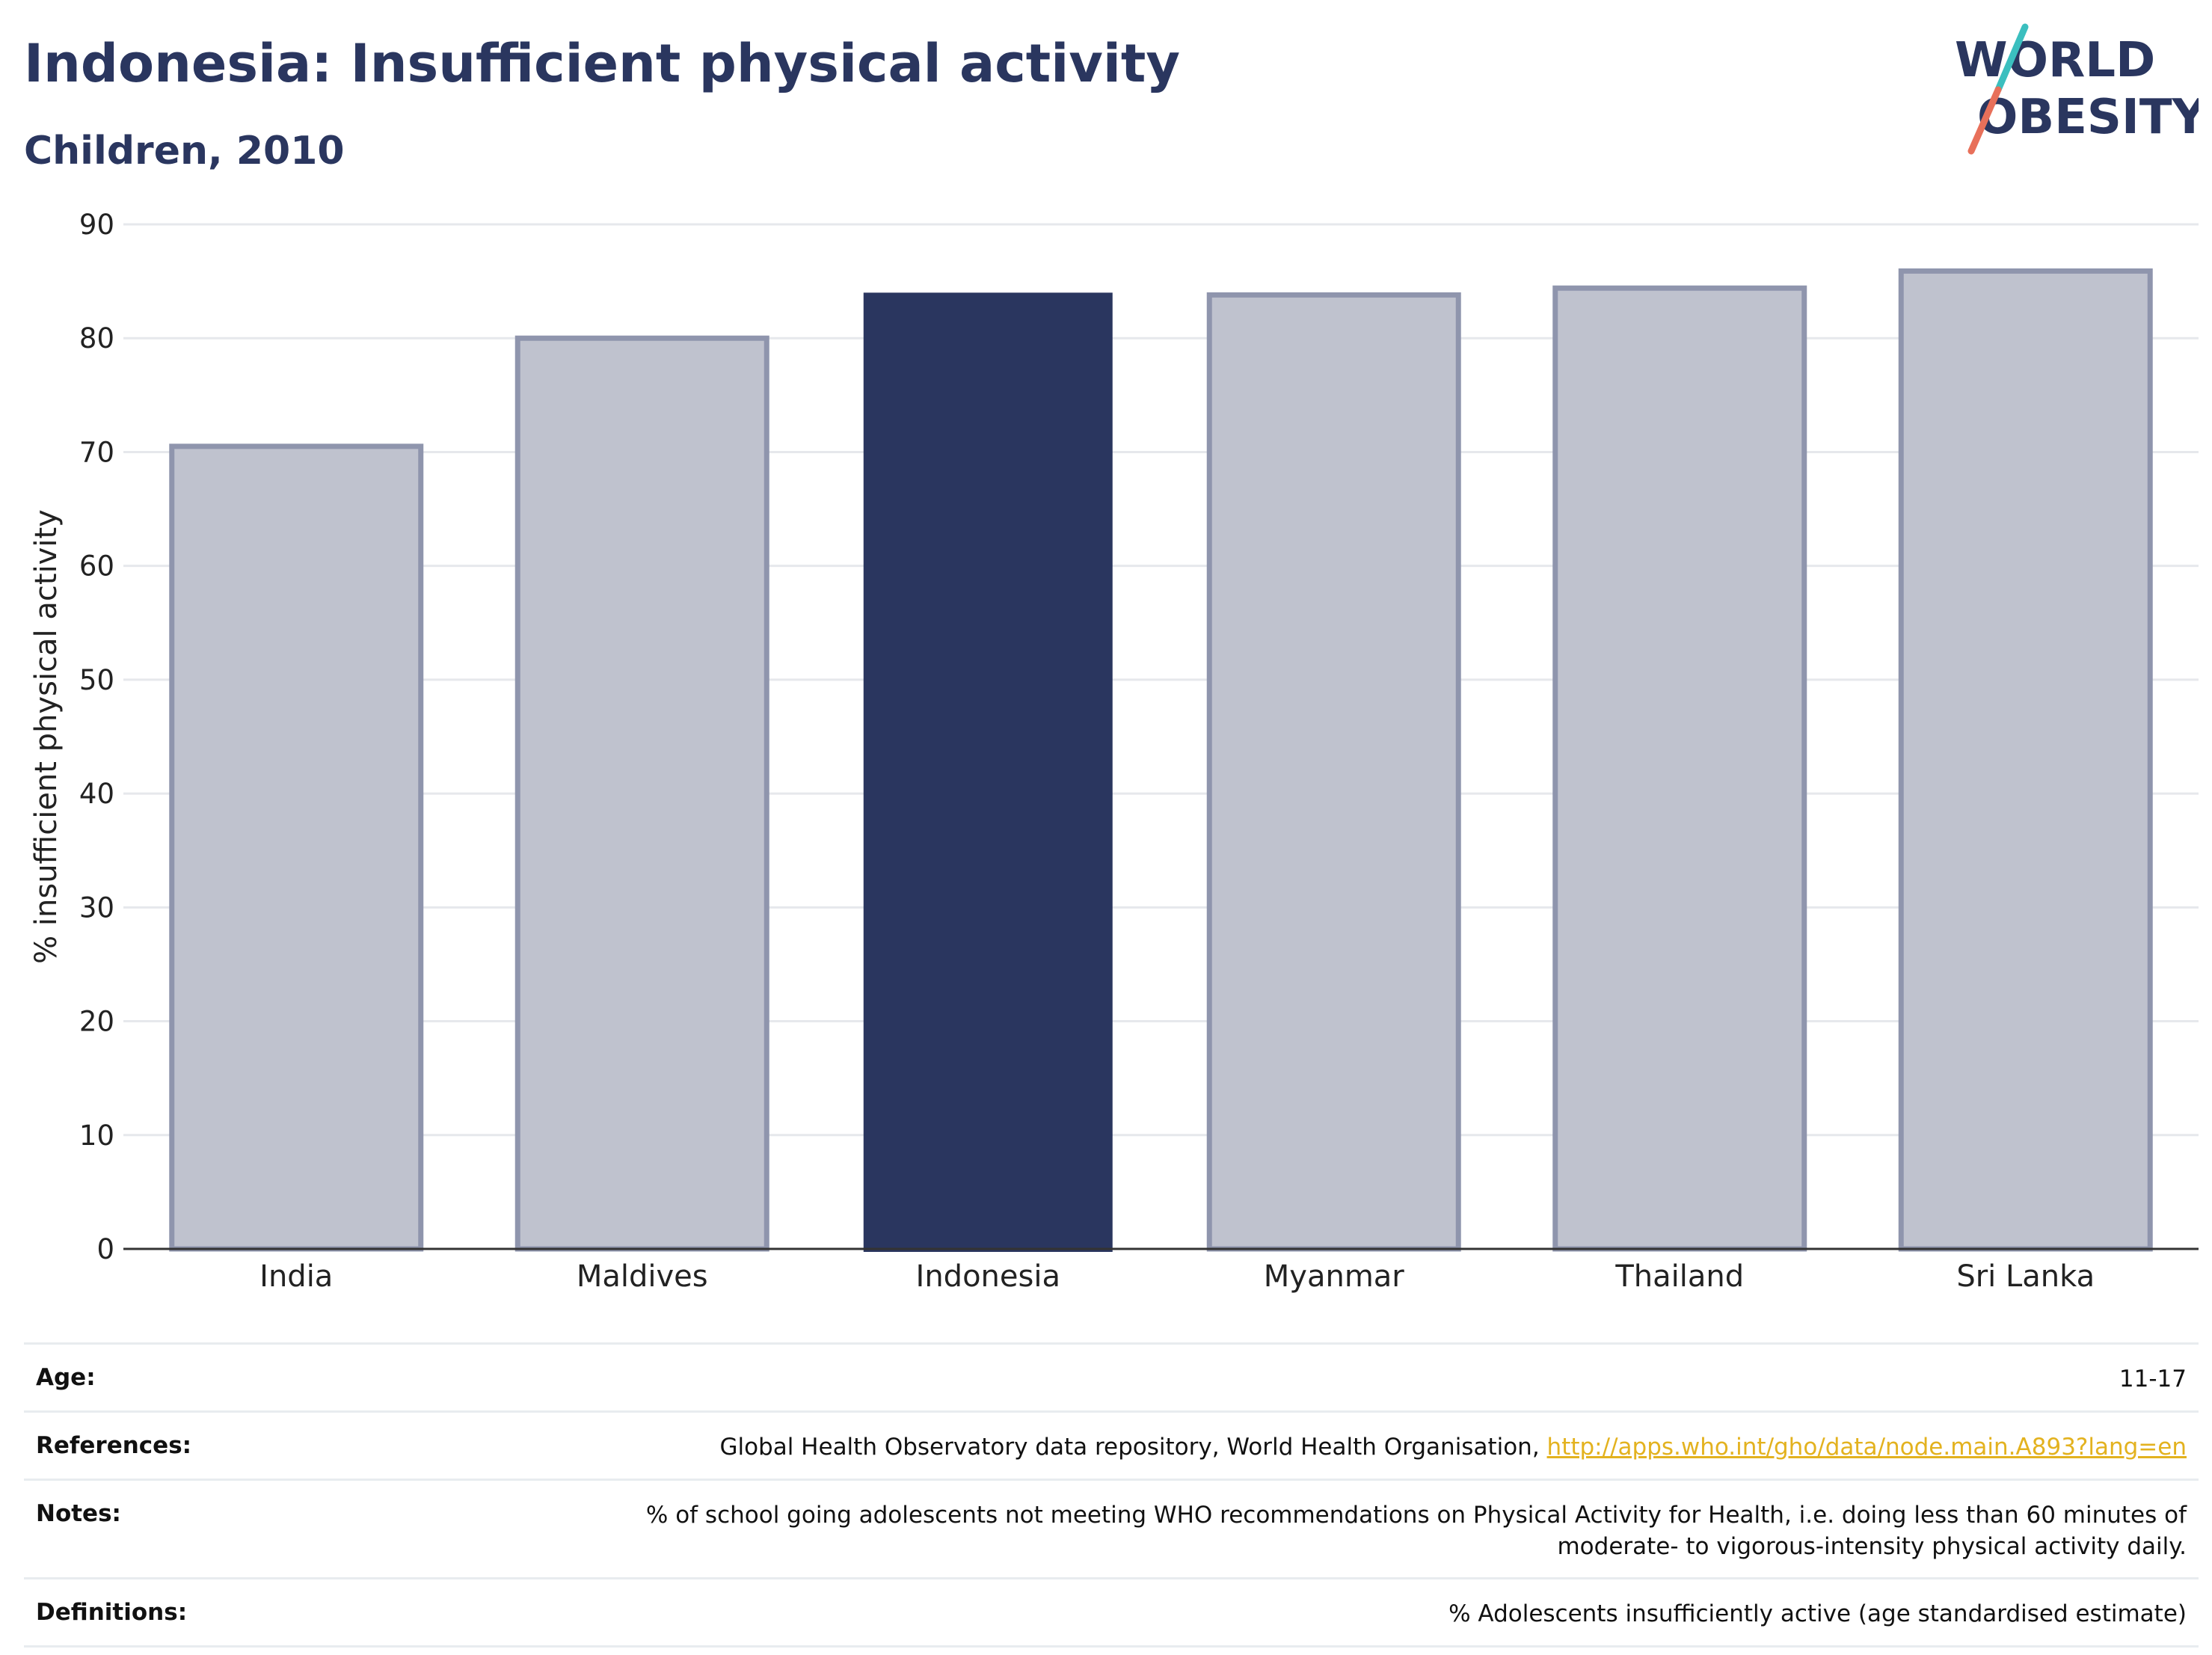  Describe the element at coordinates (96, 338) in the screenshot. I see `y-tick-label: 80` at that location.